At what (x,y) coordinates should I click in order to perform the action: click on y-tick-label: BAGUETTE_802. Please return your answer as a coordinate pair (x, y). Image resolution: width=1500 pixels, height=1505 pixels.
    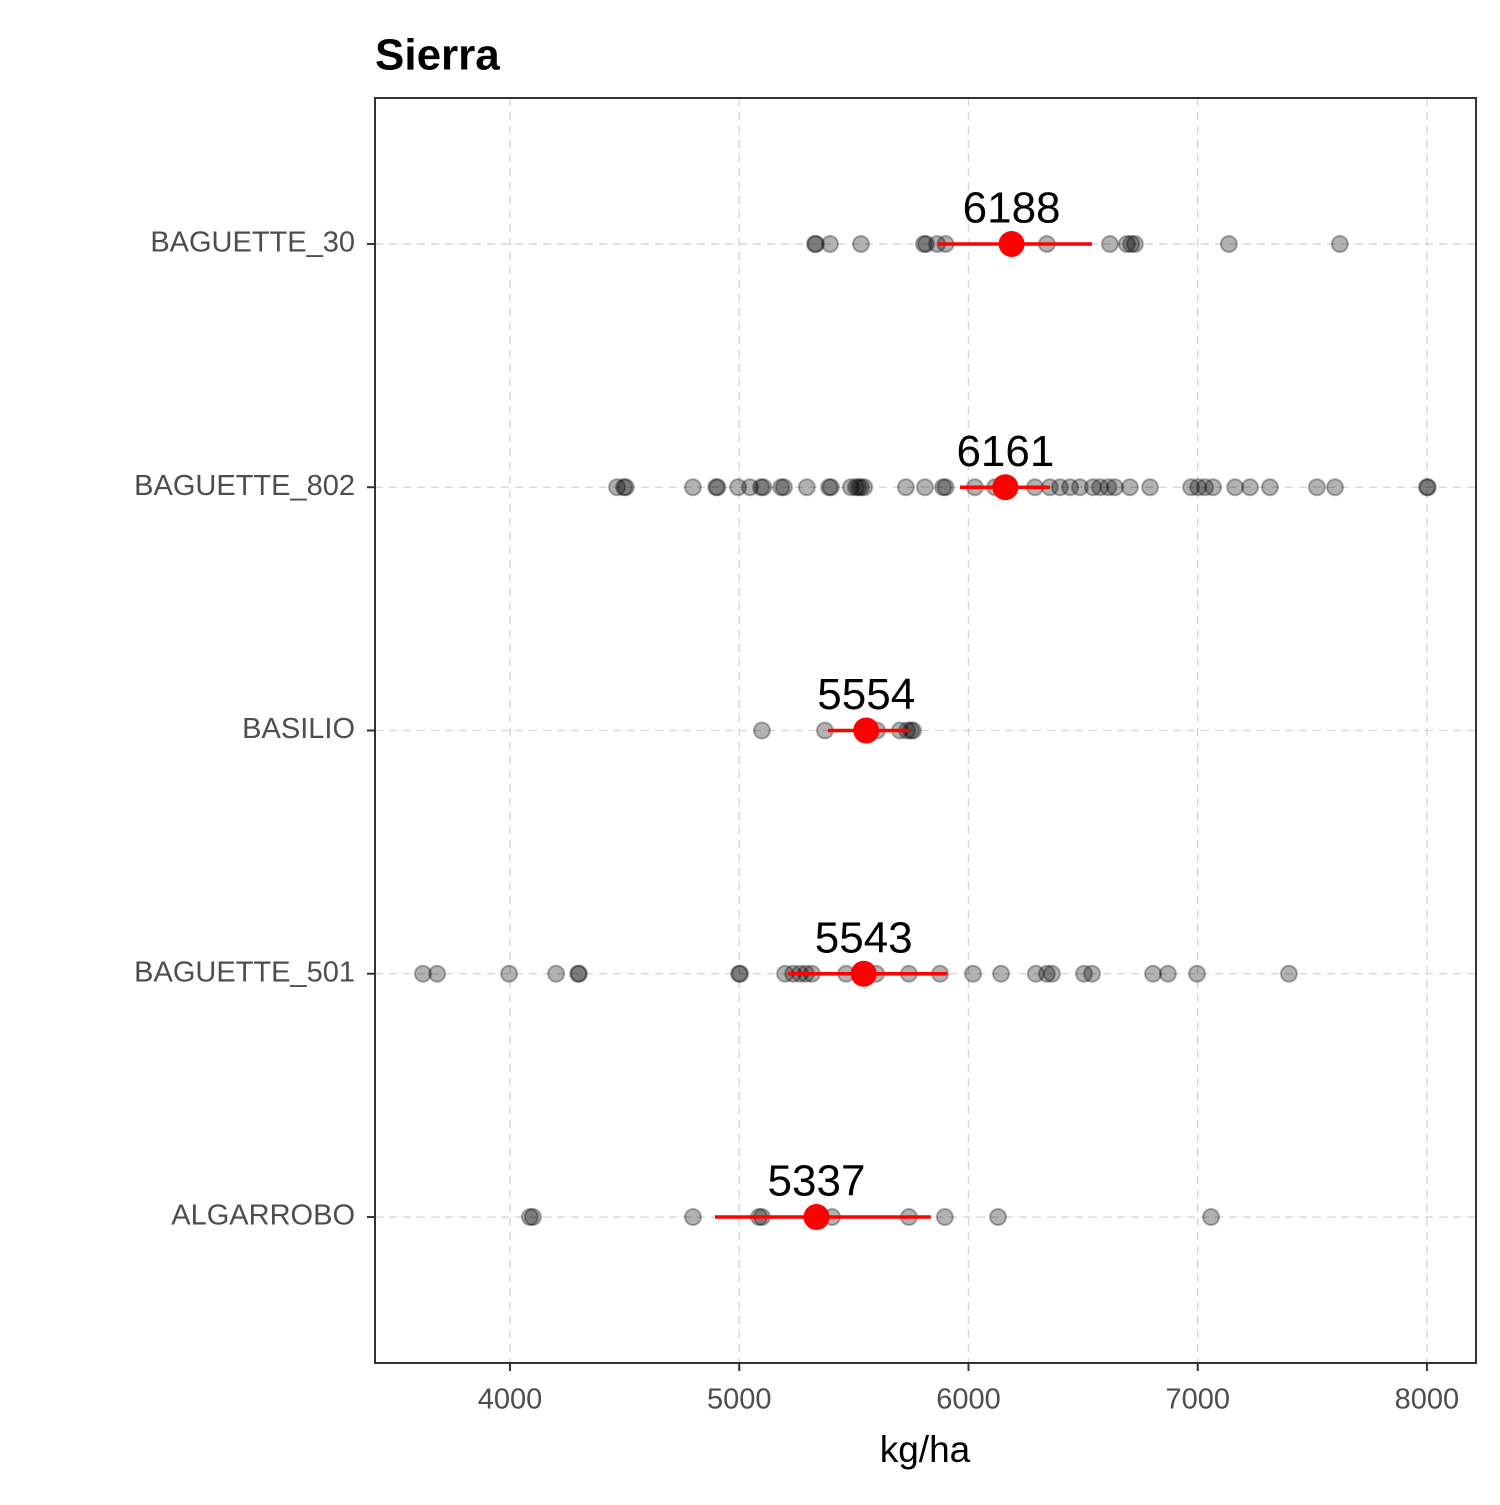
    Looking at the image, I should click on (244, 486).